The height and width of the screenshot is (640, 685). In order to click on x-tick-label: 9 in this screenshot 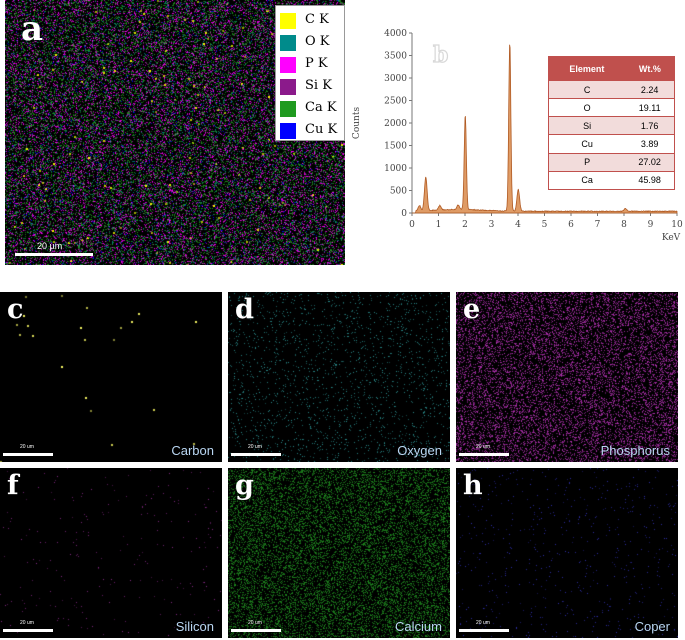, I will do `click(651, 225)`.